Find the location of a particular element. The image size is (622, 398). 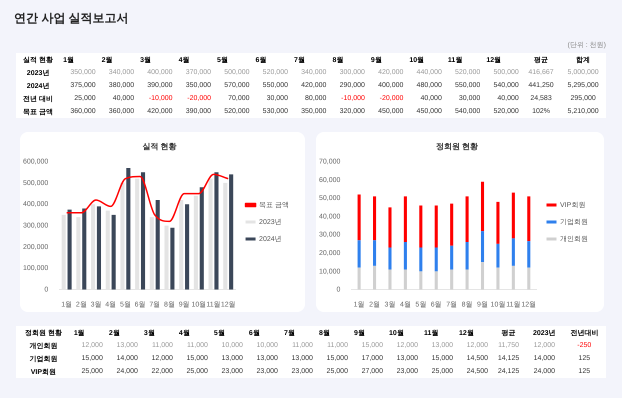

chart-title: 정회원 현황 is located at coordinates (457, 147).